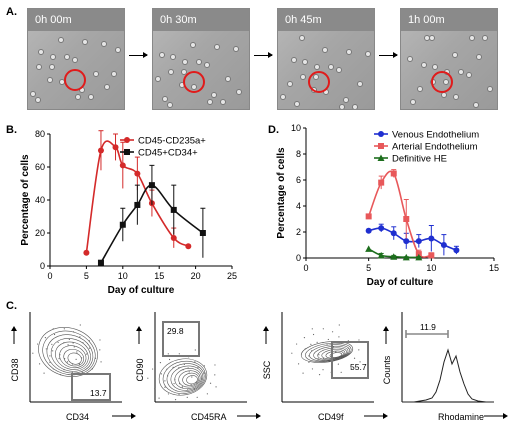 The height and width of the screenshot is (421, 520). Describe the element at coordinates (123, 276) in the screenshot. I see `x-tick-label: 10` at that location.